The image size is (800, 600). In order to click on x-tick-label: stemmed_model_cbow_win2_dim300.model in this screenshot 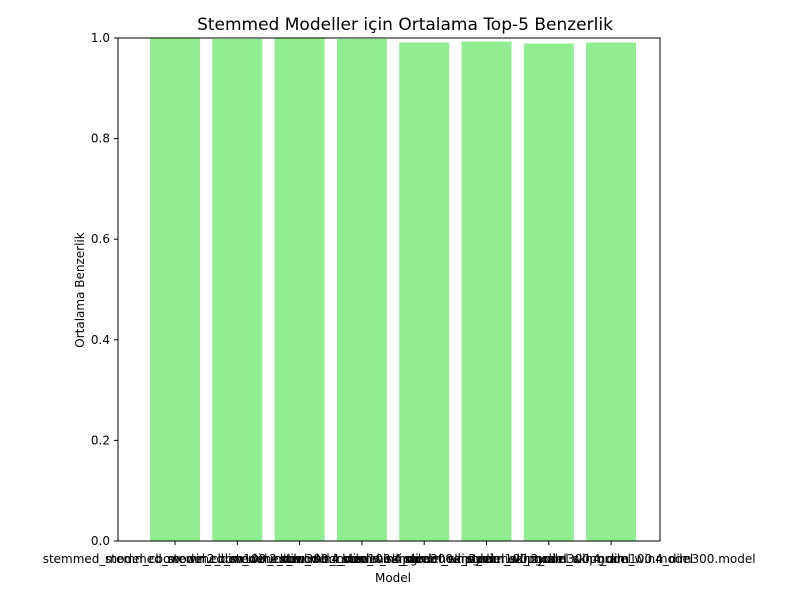, I will do `click(237, 559)`.